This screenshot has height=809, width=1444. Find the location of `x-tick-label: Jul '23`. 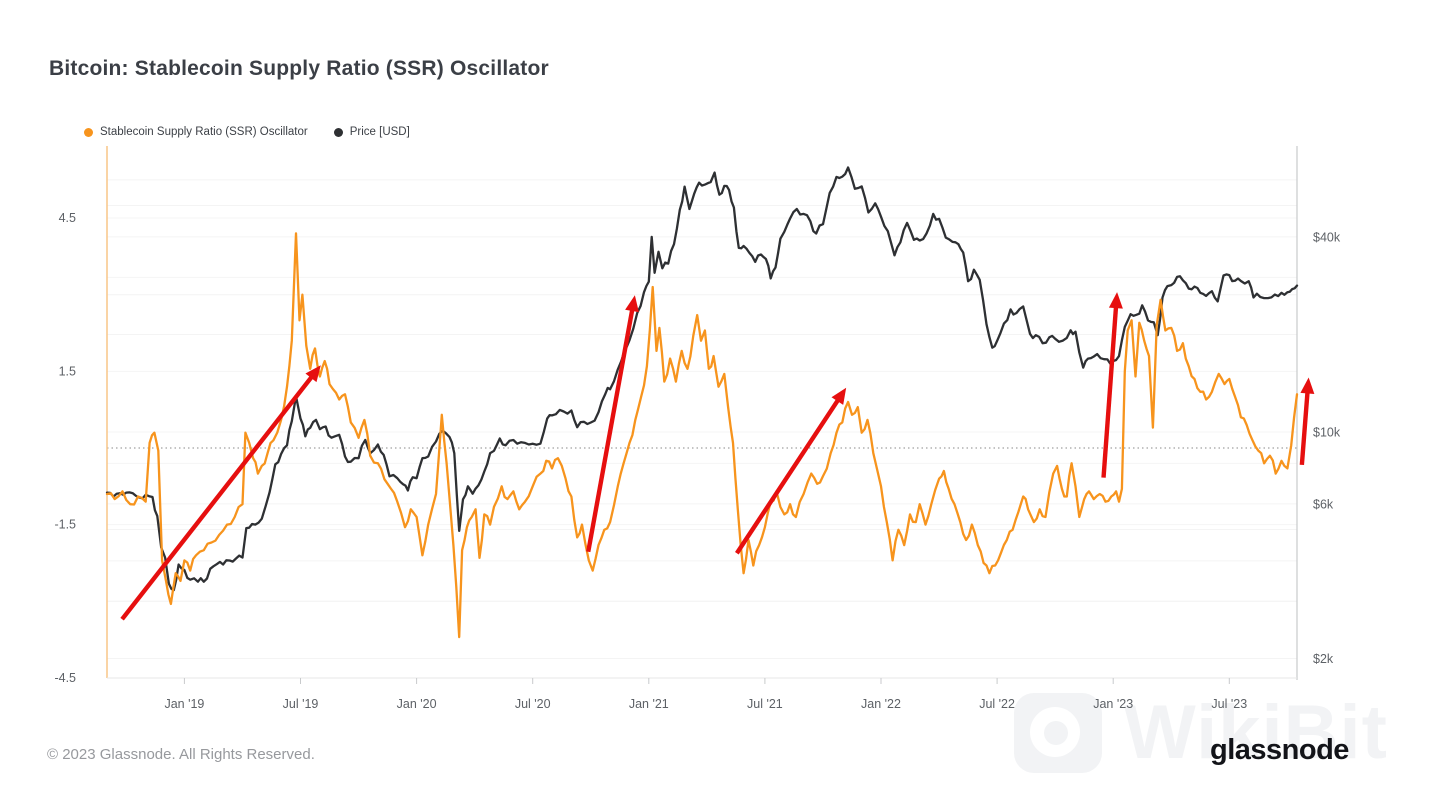

x-tick-label: Jul '23 is located at coordinates (1229, 704).